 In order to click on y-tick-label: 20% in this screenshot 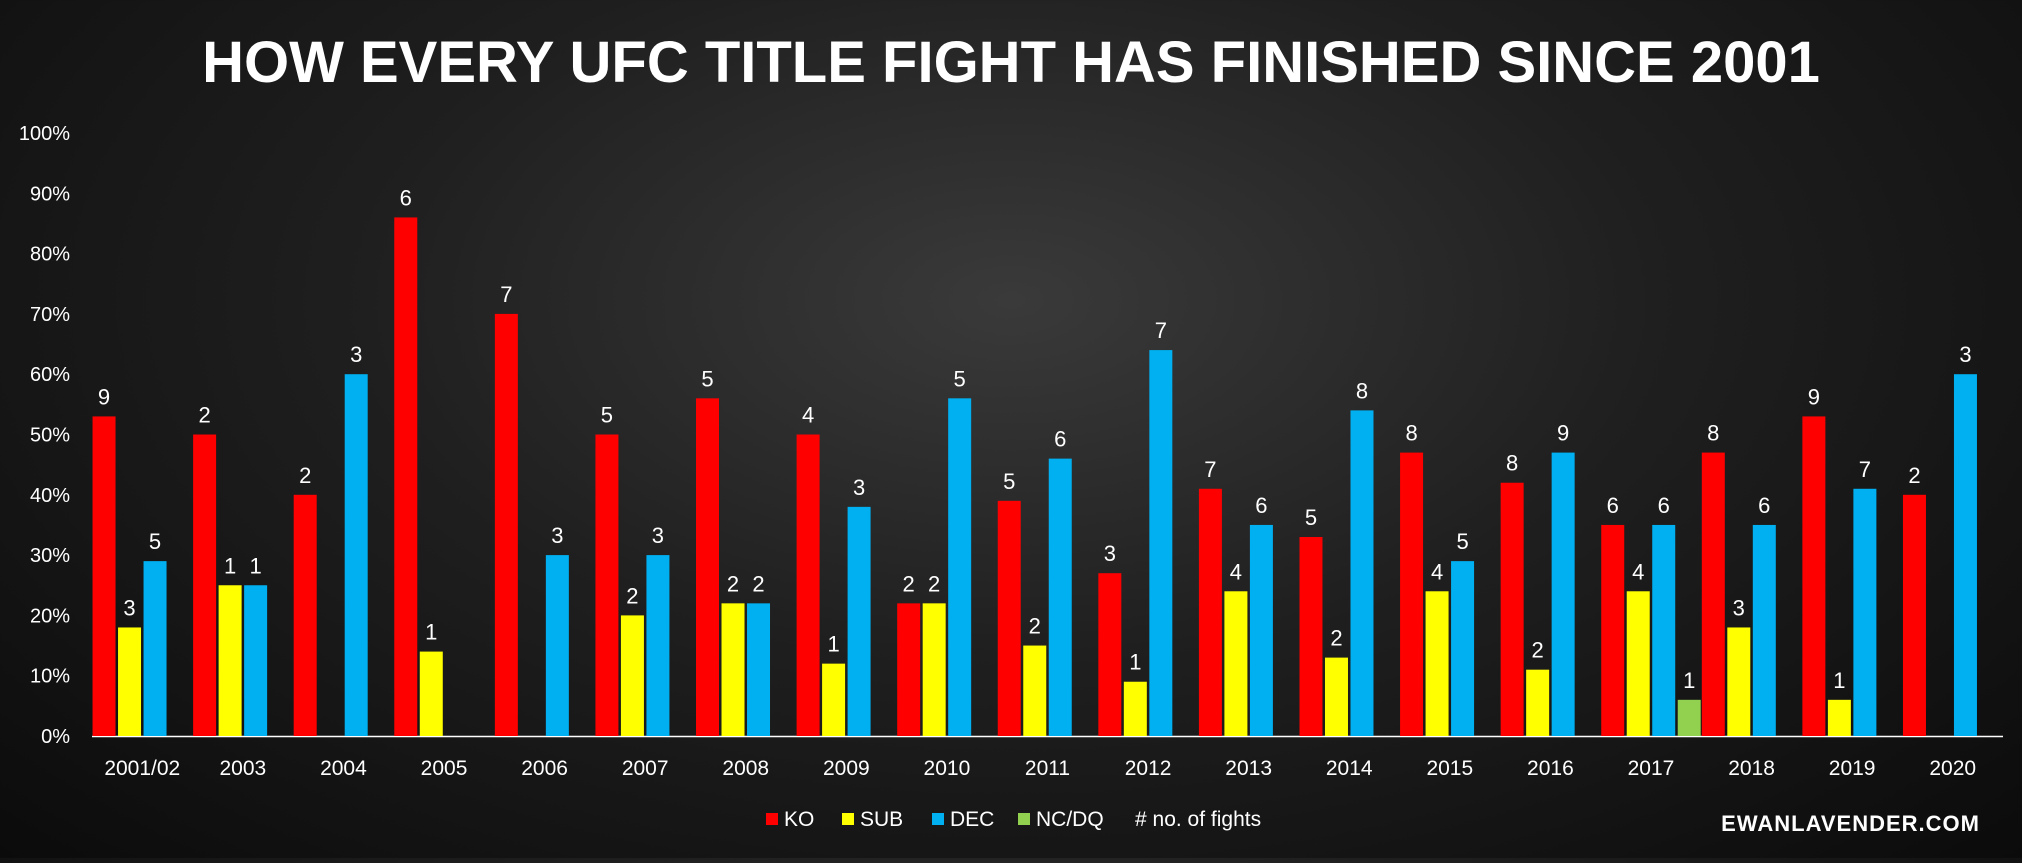, I will do `click(50, 616)`.